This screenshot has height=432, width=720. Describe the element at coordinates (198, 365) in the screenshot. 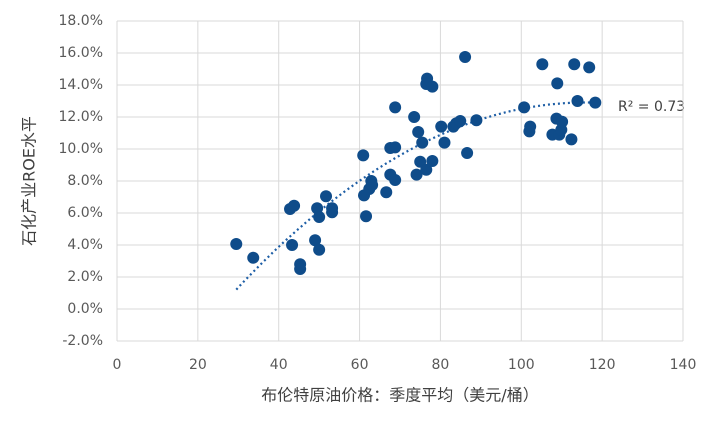

I see `x-tick-label: 20` at that location.